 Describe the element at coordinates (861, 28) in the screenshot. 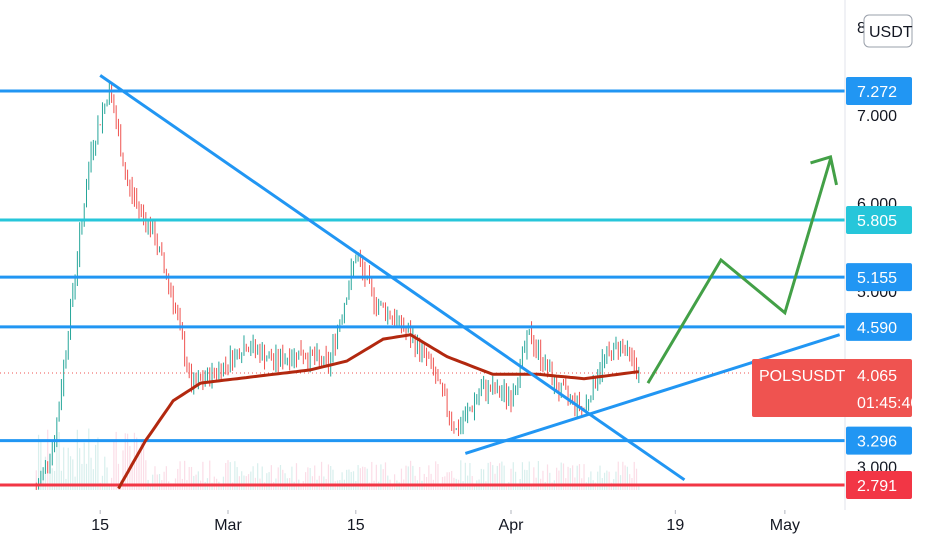

I see `price-tick-label: 8` at that location.